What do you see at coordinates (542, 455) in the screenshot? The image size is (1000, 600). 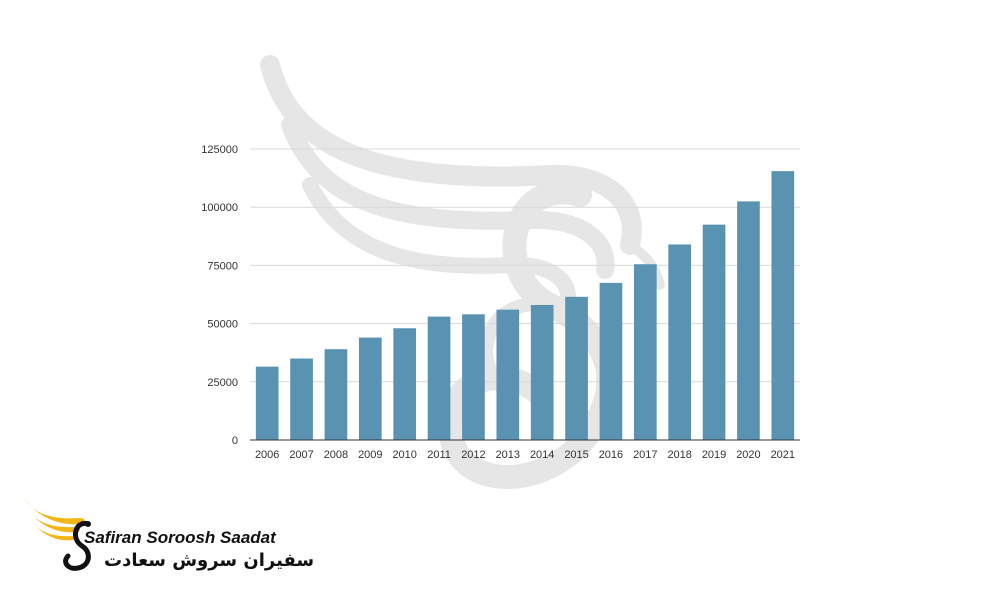 I see `x-tick-label: 2014` at bounding box center [542, 455].